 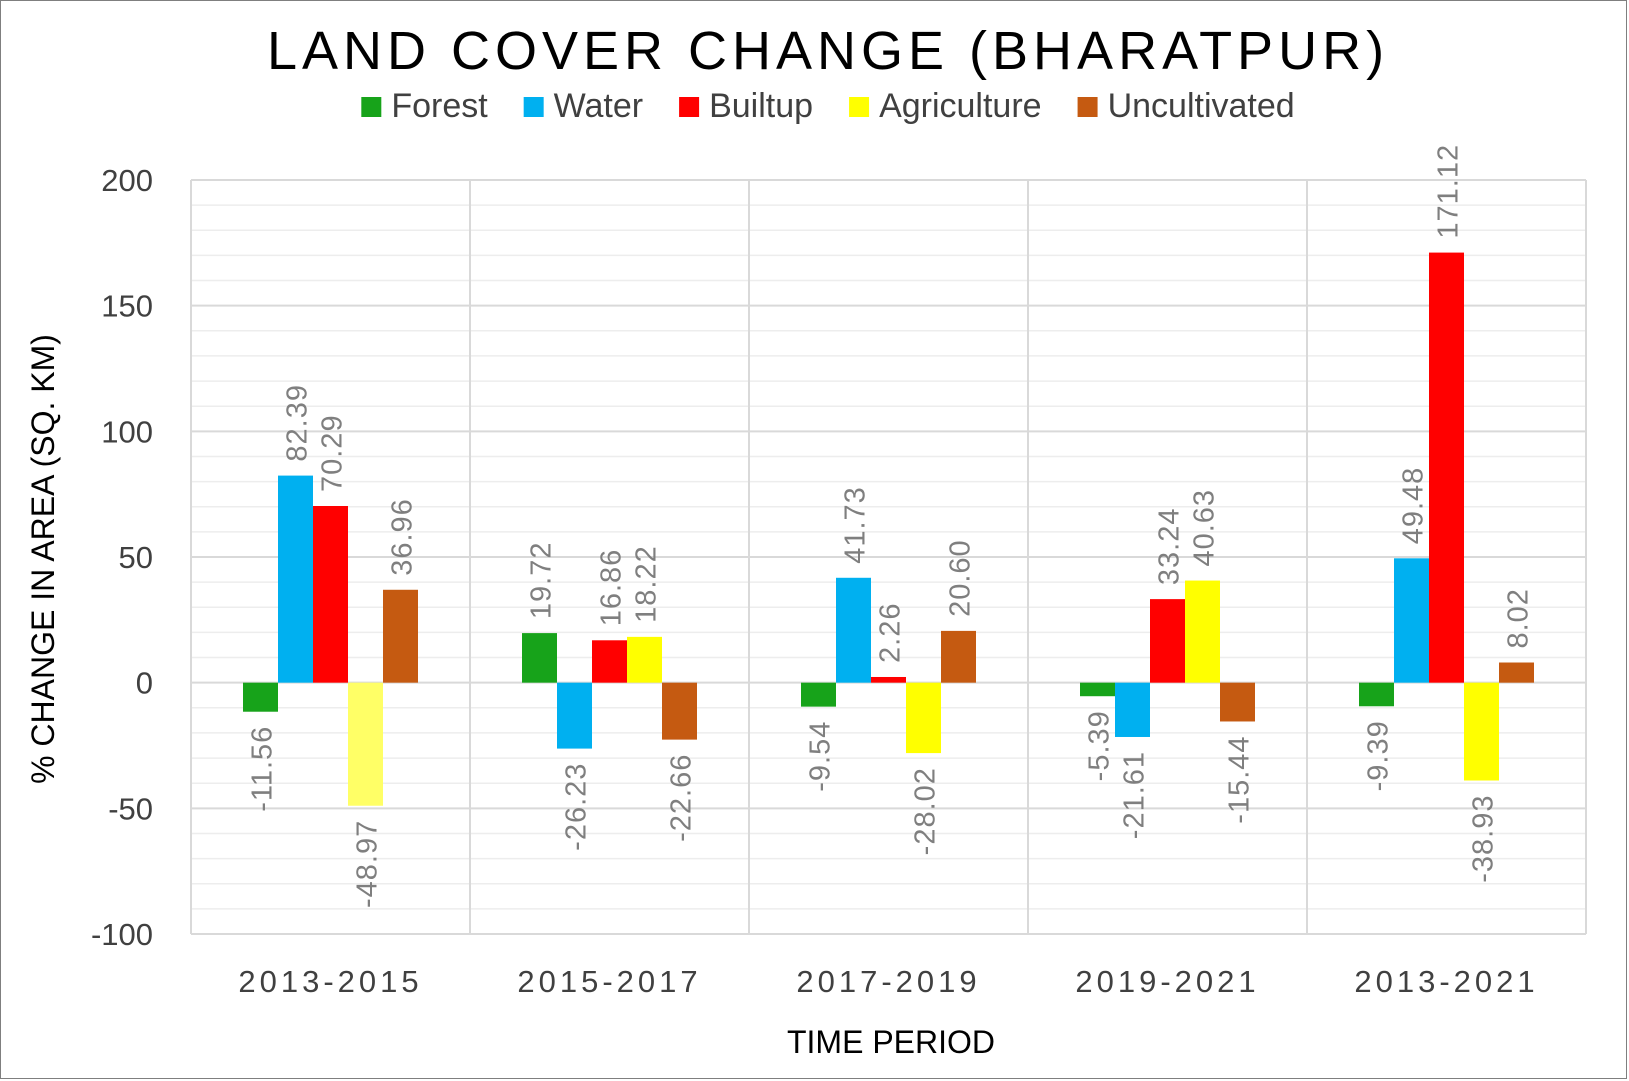 What do you see at coordinates (403, 537) in the screenshot?
I see `data-label: 36.96` at bounding box center [403, 537].